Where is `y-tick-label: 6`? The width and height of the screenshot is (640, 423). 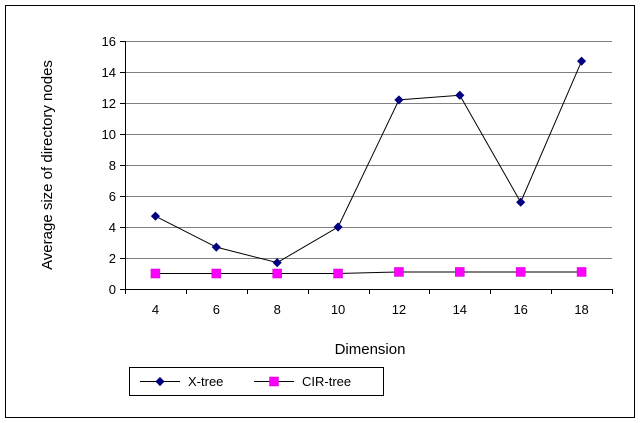 y-tick-label: 6 is located at coordinates (112, 196).